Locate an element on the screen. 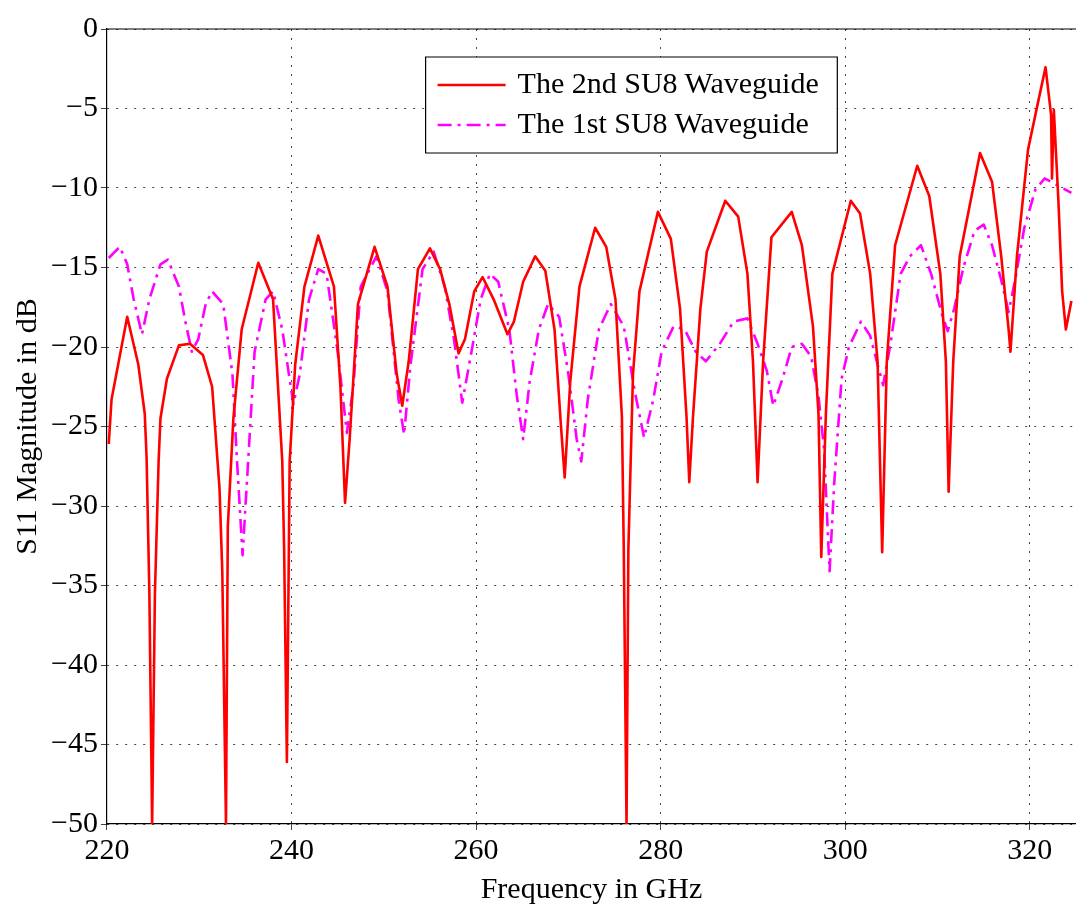 Image resolution: width=1076 pixels, height=915 pixels. y-tick-label: −20 is located at coordinates (74, 344).